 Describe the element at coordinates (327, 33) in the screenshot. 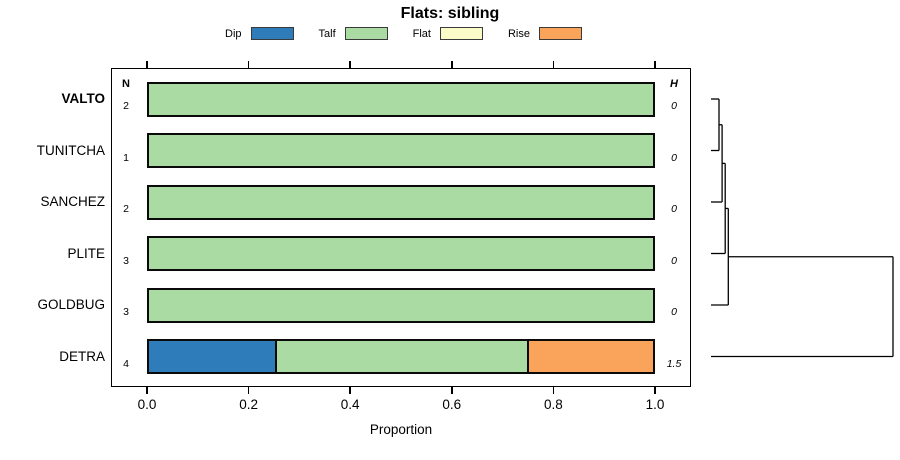

I see `legend-label-talf: Talf` at that location.